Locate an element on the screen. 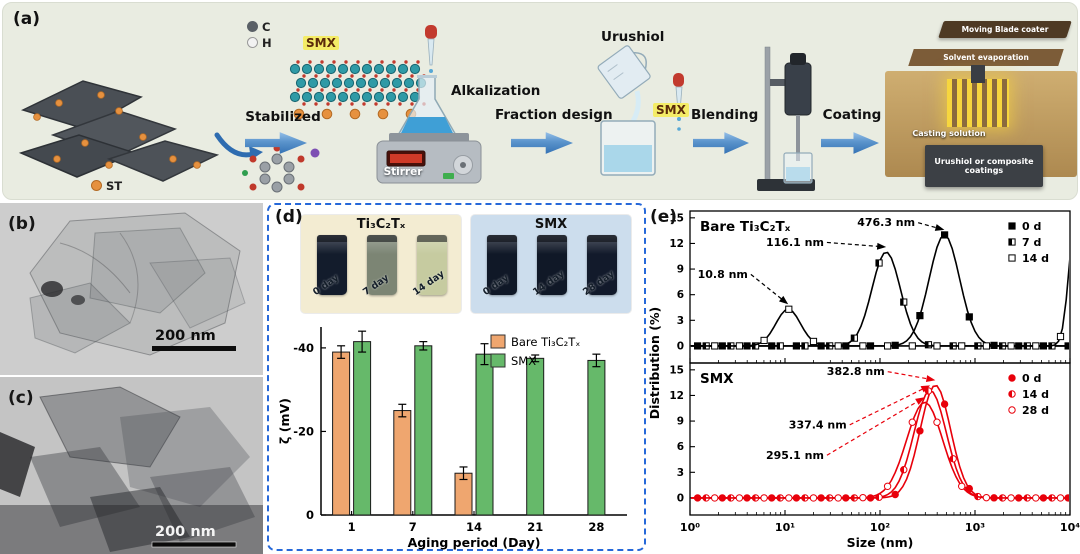  atom is located at coordinates (245, 173).